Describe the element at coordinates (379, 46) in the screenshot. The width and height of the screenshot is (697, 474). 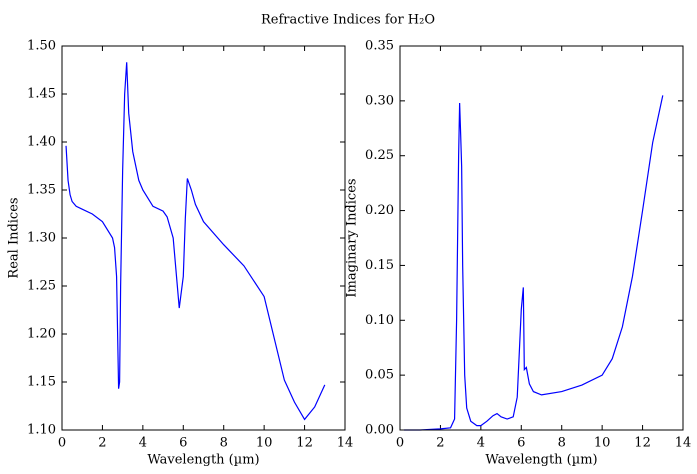
I see `y-tick-label: 0.35` at that location.